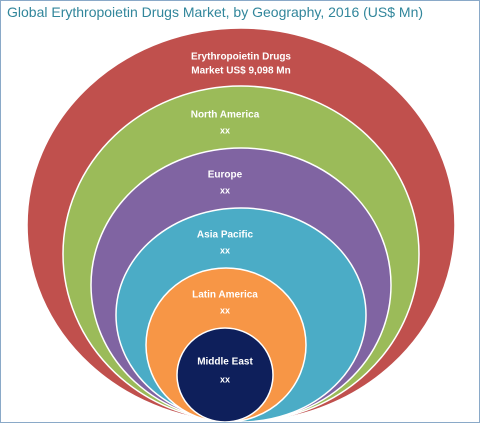 Image resolution: width=480 pixels, height=423 pixels. Describe the element at coordinates (241, 71) in the screenshot. I see `ring-label: Market US$ 9,098 Mn` at that location.